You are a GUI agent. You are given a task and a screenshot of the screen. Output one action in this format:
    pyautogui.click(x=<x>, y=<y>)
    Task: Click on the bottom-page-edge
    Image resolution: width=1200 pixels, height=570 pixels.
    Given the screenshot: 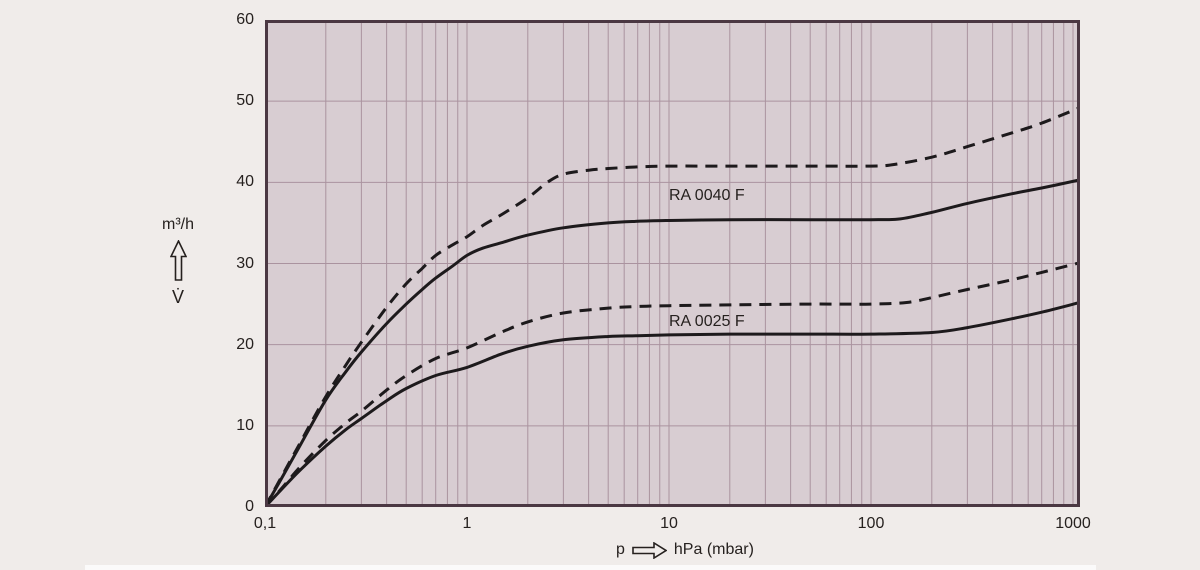 What is the action you would take?
    pyautogui.click(x=590, y=567)
    